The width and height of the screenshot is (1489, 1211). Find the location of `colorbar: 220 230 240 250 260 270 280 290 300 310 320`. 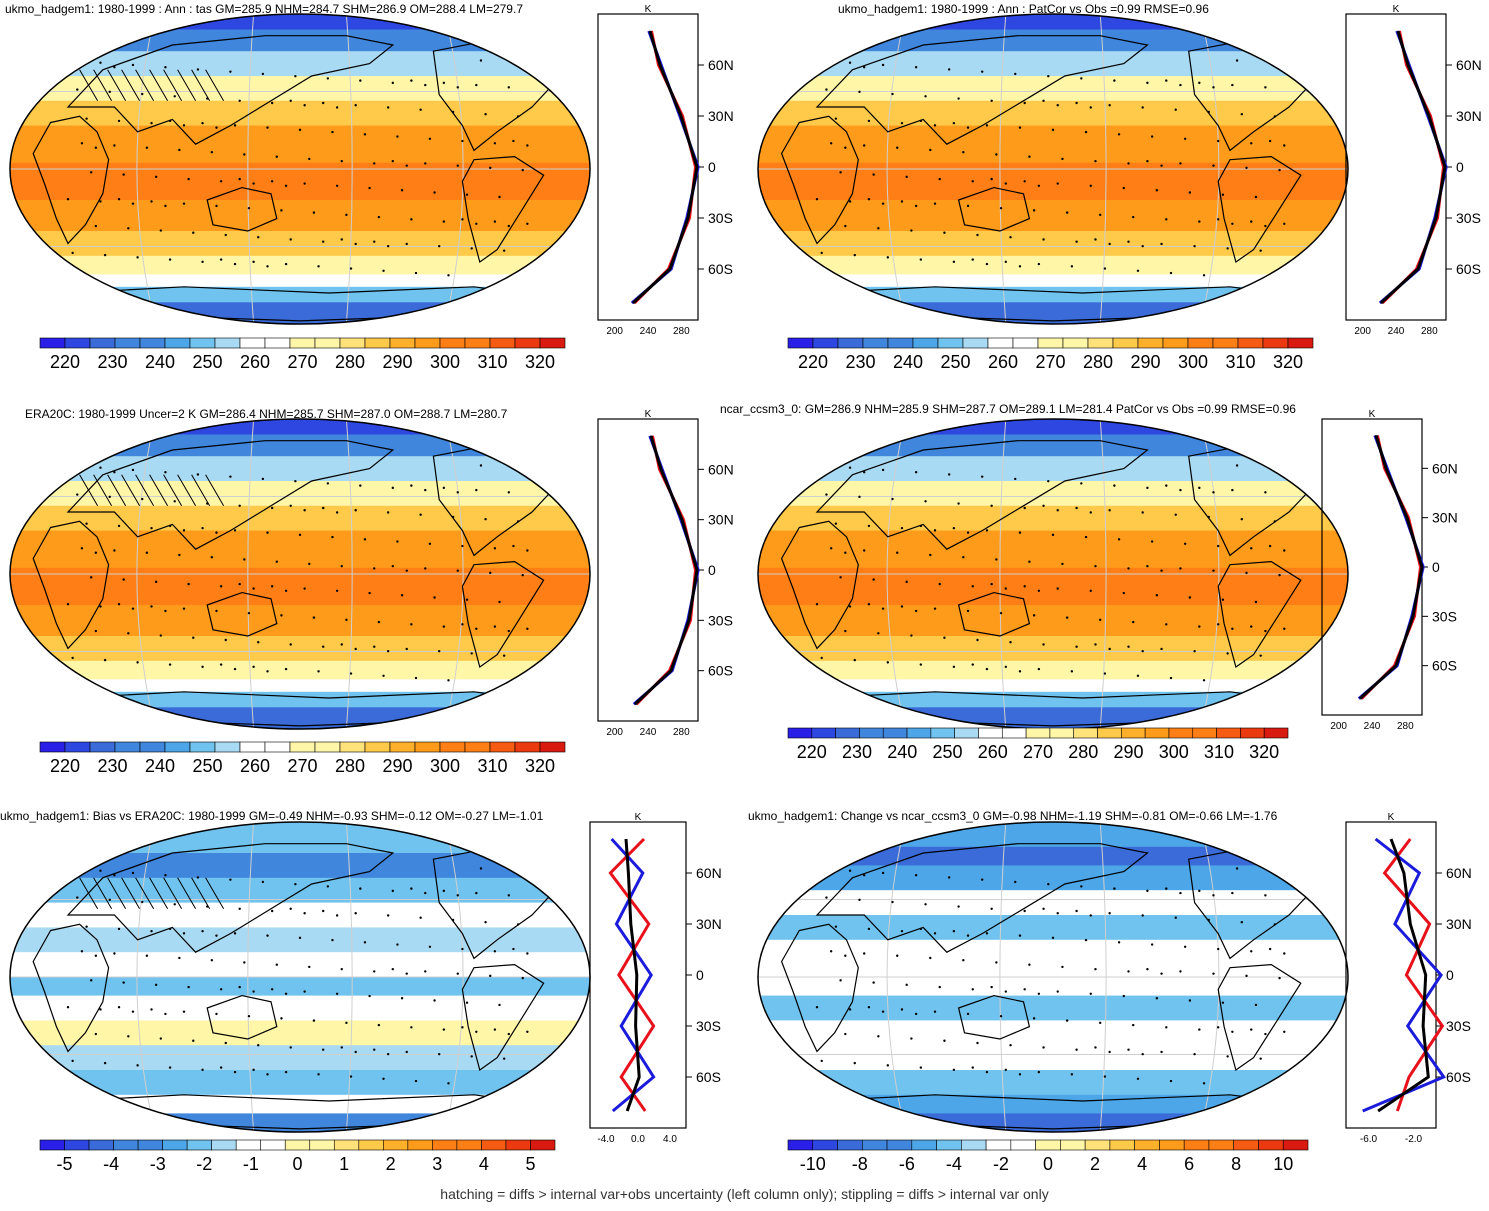

colorbar: 220 230 240 250 260 270 280 290 300 310 320 is located at coordinates (302, 758).